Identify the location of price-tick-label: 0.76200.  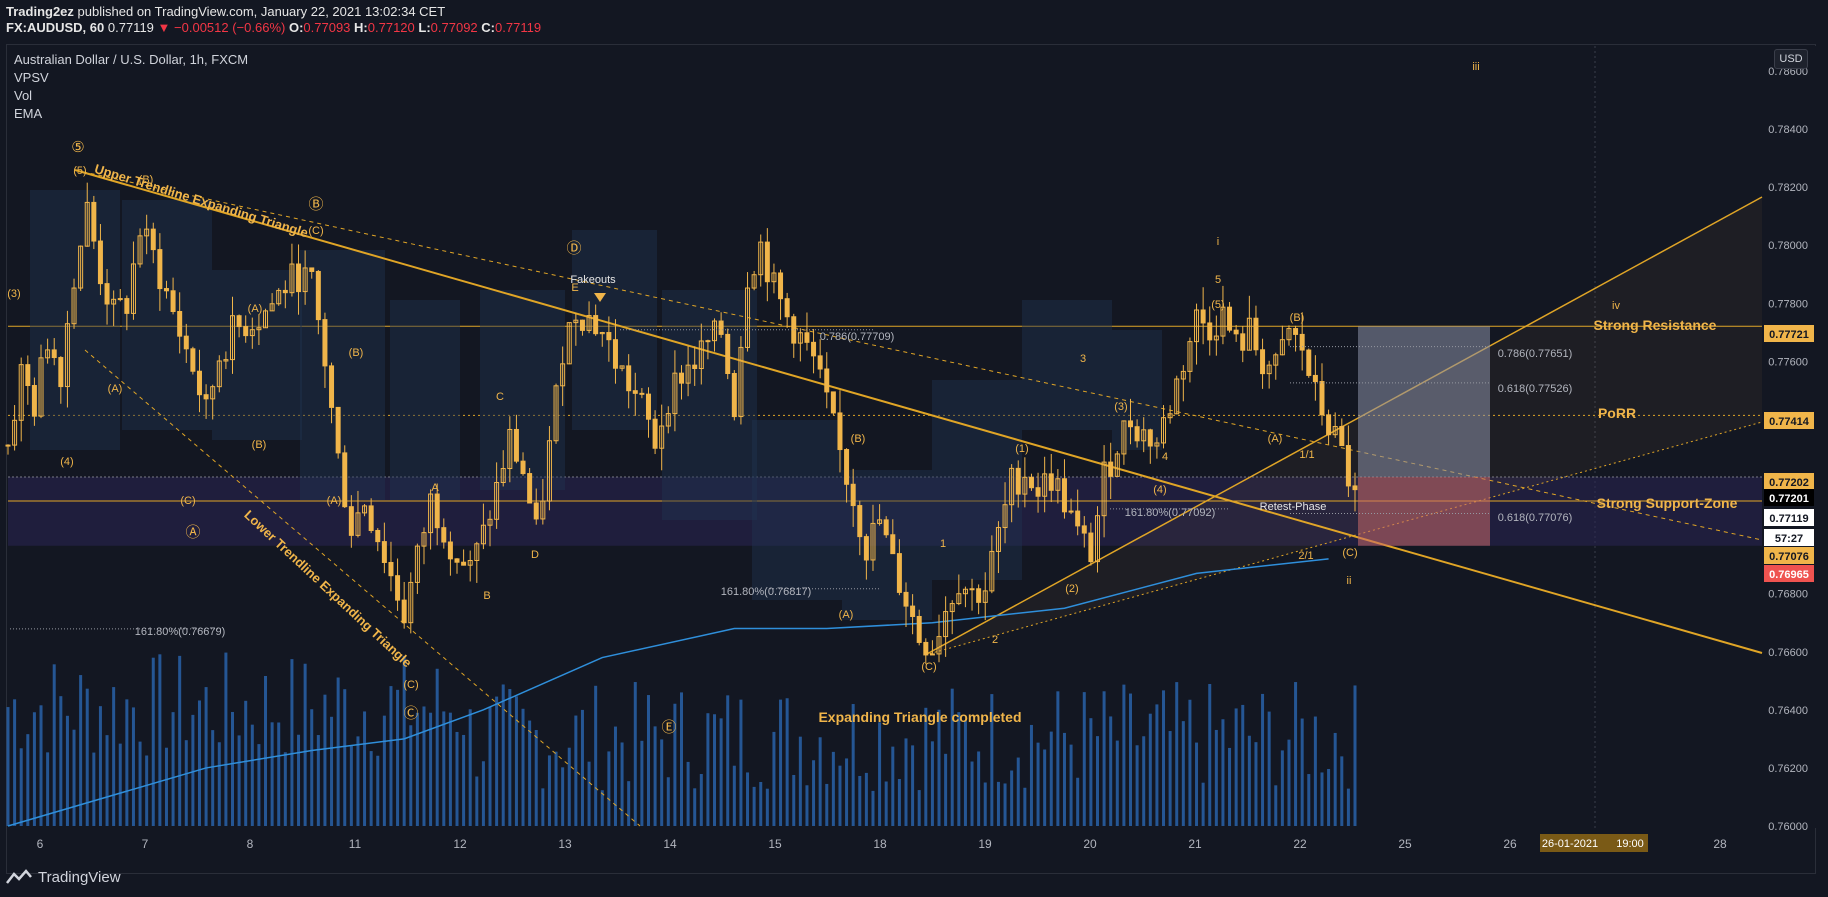
(1788, 769).